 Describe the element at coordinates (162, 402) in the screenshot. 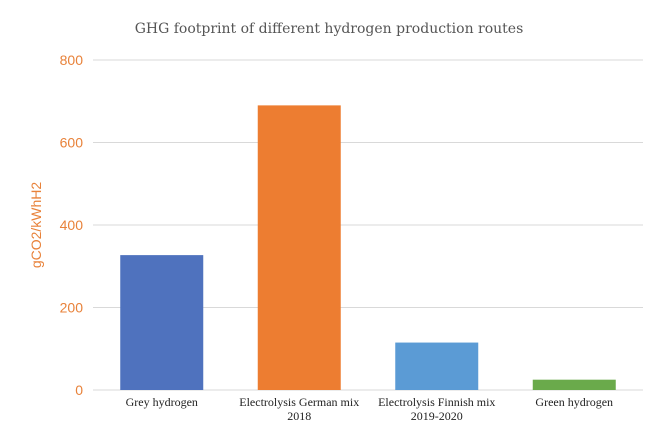

I see `x-tick-label: Grey hydrogen` at that location.